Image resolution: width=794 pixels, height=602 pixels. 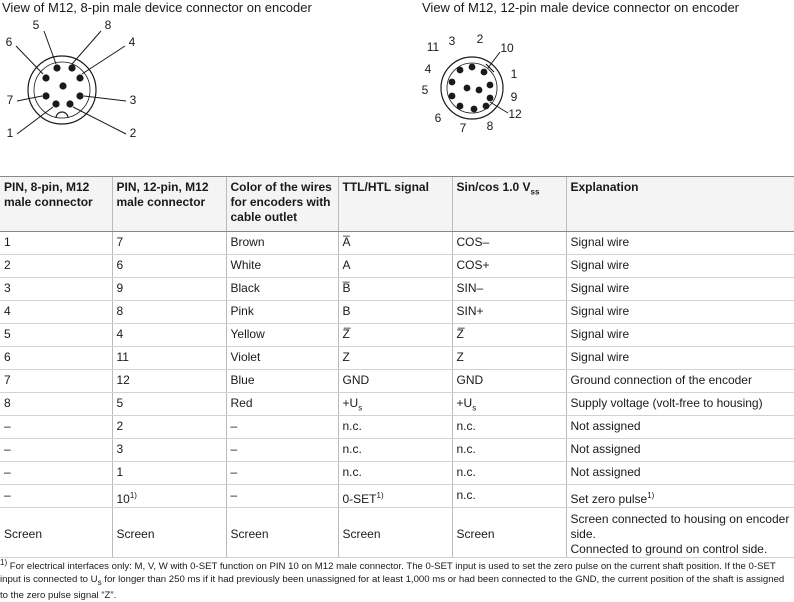 I want to click on table-cell: 4, so click(x=168, y=335).